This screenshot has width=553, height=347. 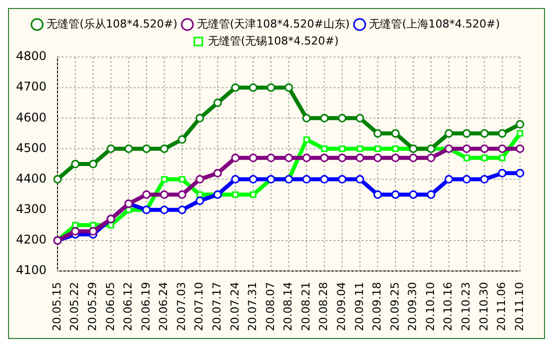 What do you see at coordinates (31, 147) in the screenshot?
I see `y-tick-label: 4500` at bounding box center [31, 147].